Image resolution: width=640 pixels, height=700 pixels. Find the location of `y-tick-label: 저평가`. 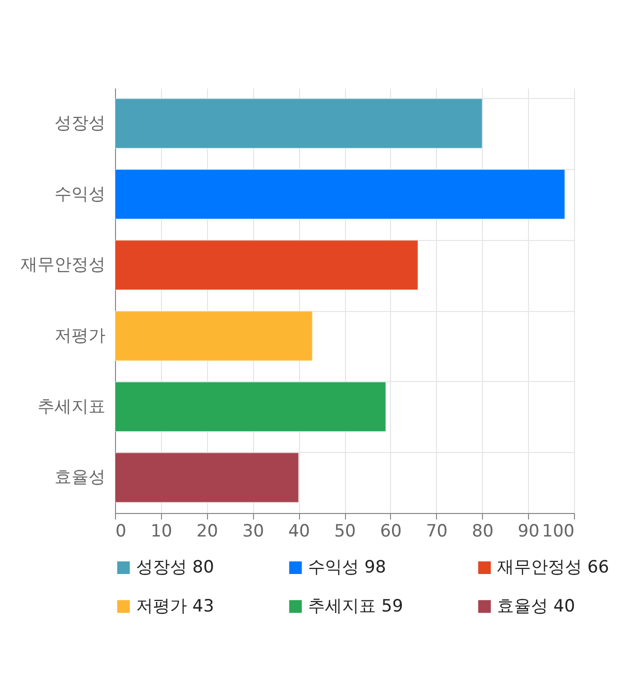

y-tick-label: 저평가 is located at coordinates (80, 336).